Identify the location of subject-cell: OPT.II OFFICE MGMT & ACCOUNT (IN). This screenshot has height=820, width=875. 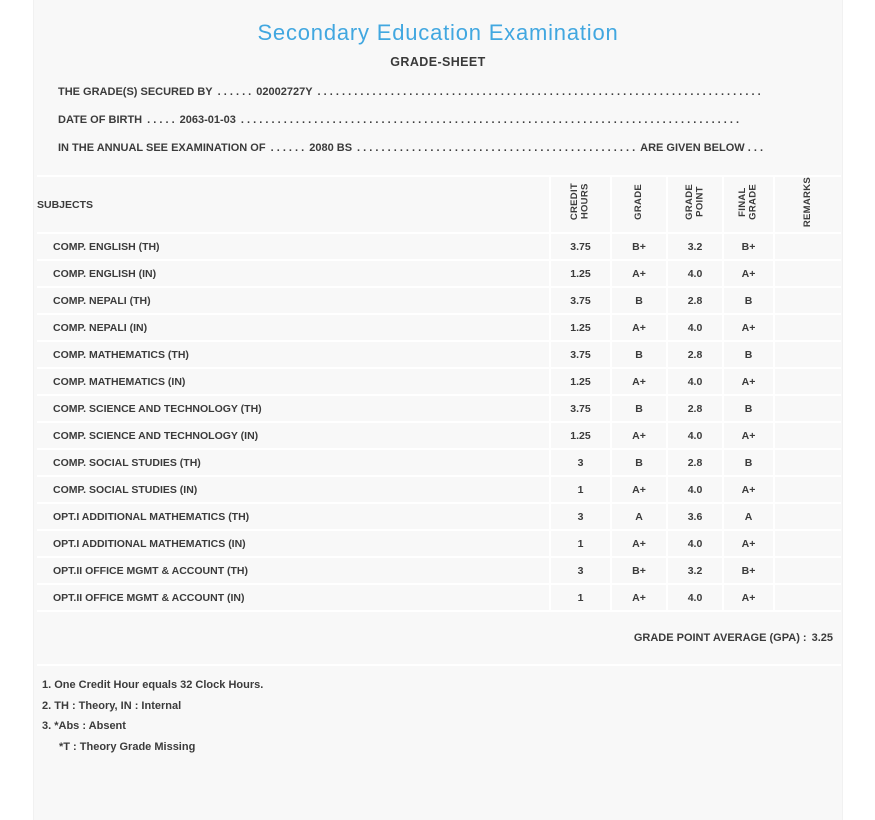
(293, 598).